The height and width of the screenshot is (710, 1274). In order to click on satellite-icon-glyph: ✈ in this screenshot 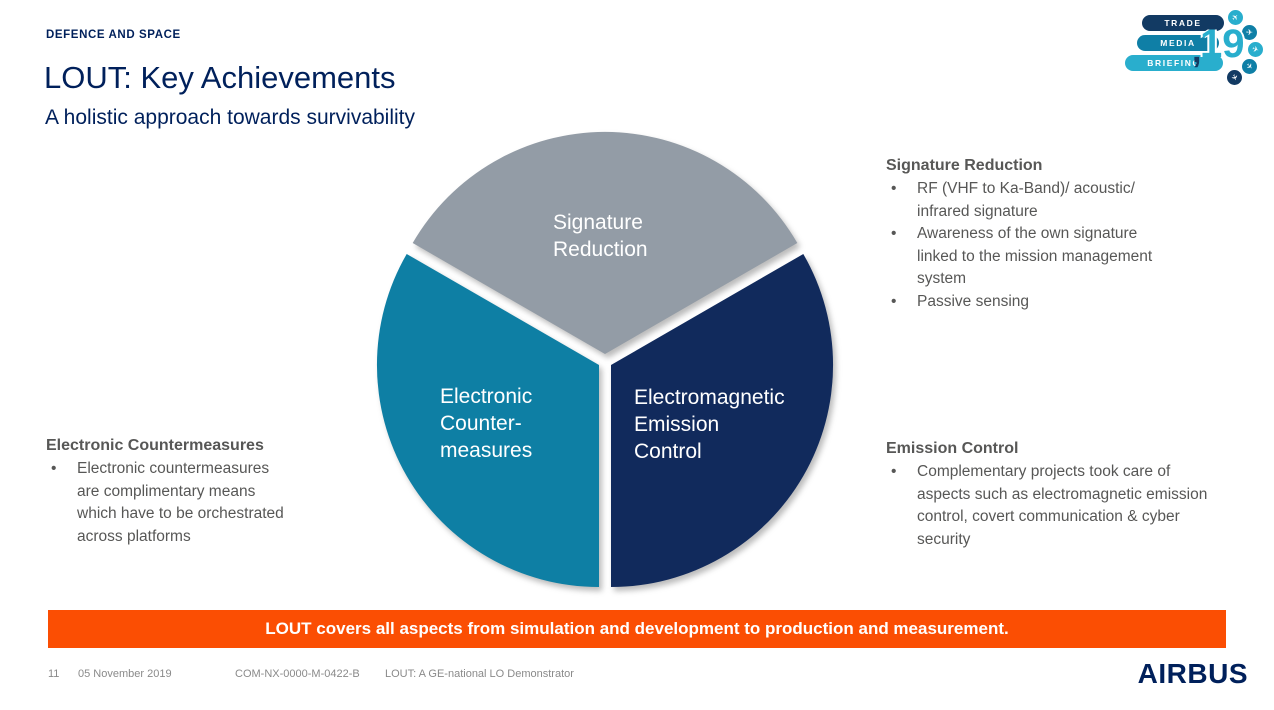, I will do `click(1234, 77)`.